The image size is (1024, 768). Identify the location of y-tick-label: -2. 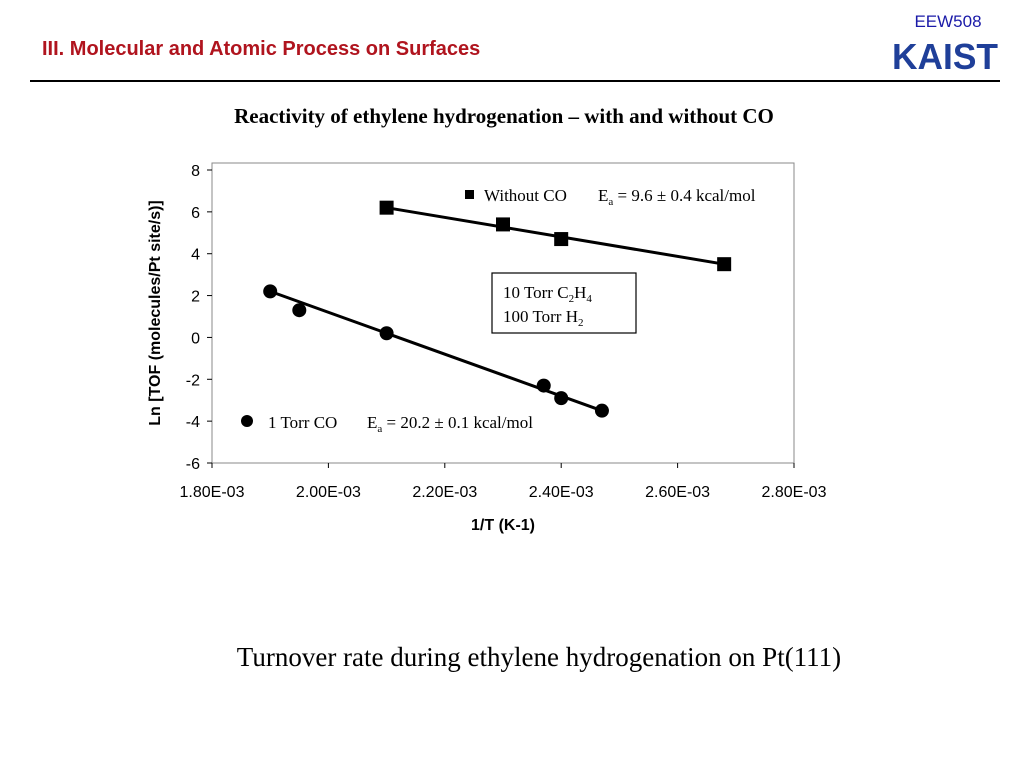
(193, 380).